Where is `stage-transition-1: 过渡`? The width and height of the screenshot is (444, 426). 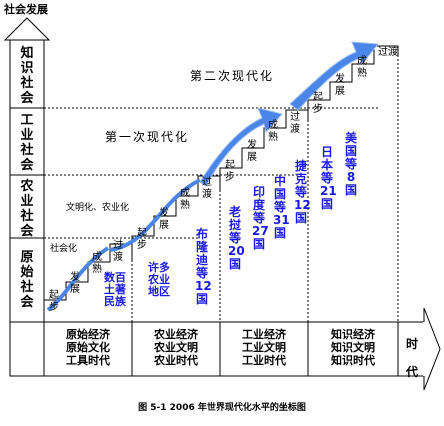 stage-transition-1: 过渡 is located at coordinates (118, 251).